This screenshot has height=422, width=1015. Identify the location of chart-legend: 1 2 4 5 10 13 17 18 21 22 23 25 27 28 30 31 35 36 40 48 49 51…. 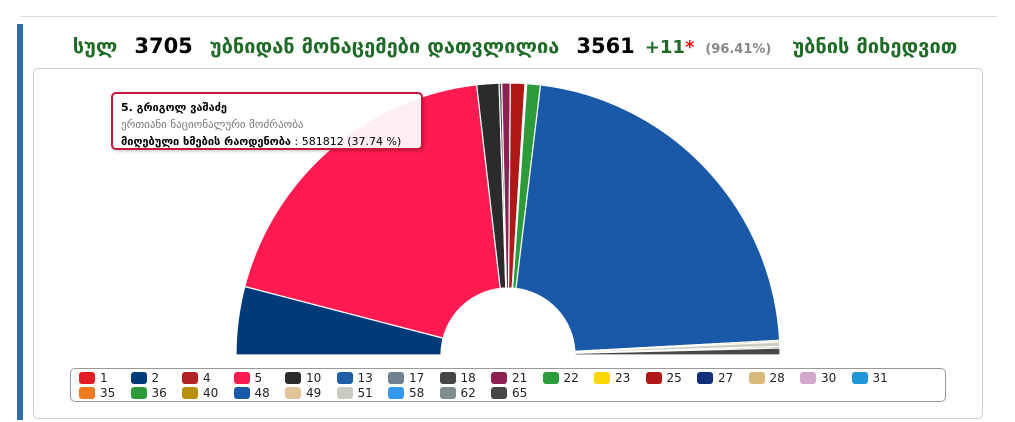
(508, 385).